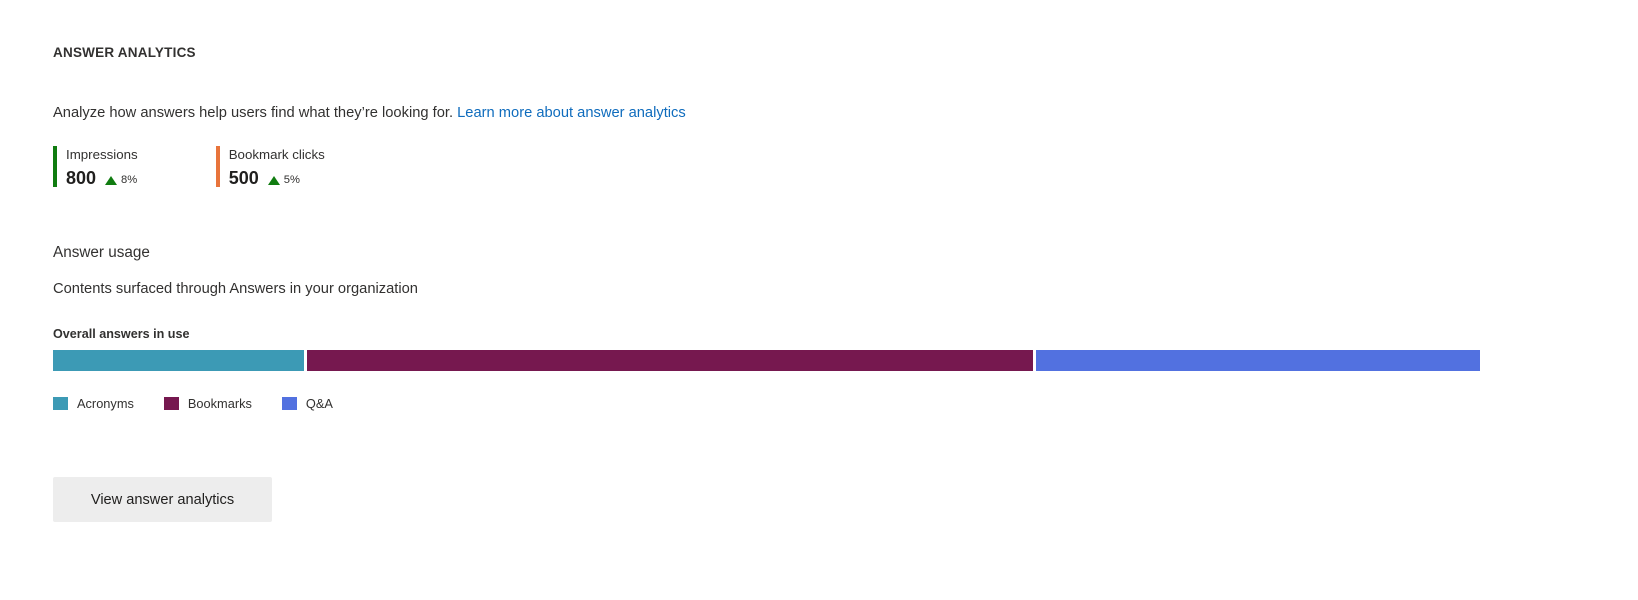  What do you see at coordinates (319, 403) in the screenshot?
I see `legend-label: Q&A` at bounding box center [319, 403].